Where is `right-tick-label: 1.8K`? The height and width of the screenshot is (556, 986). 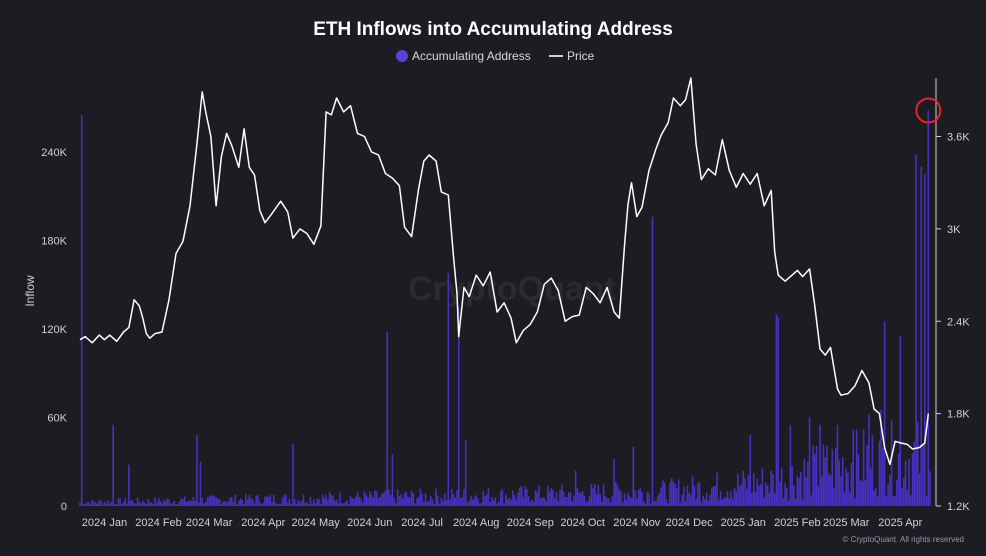
right-tick-label: 1.8K is located at coordinates (958, 415).